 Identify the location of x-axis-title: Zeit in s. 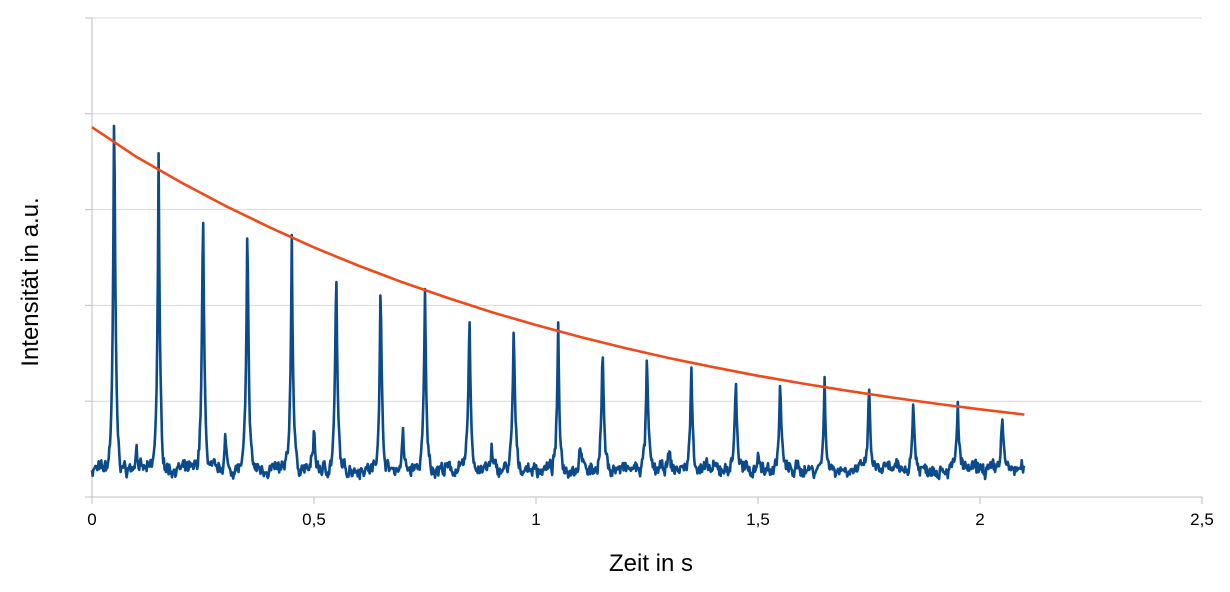
(651, 563).